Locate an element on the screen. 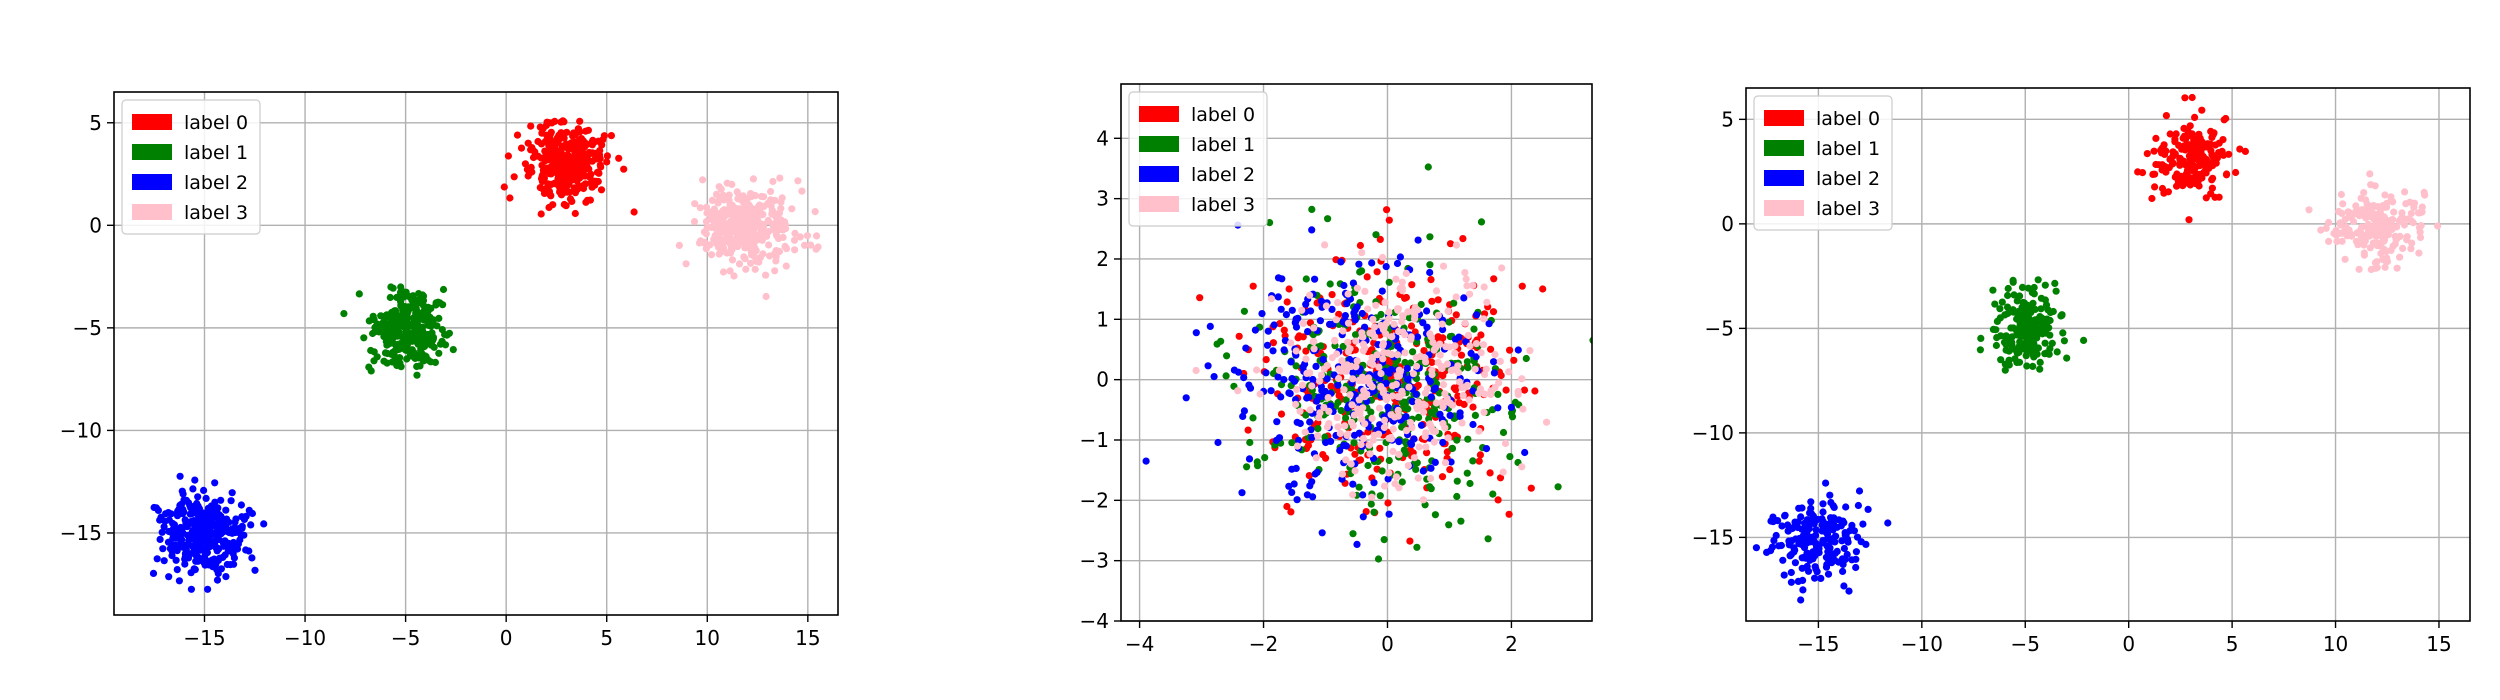 Image resolution: width=2500 pixels, height=700 pixels. x-tick-label: −5 is located at coordinates (405, 638).